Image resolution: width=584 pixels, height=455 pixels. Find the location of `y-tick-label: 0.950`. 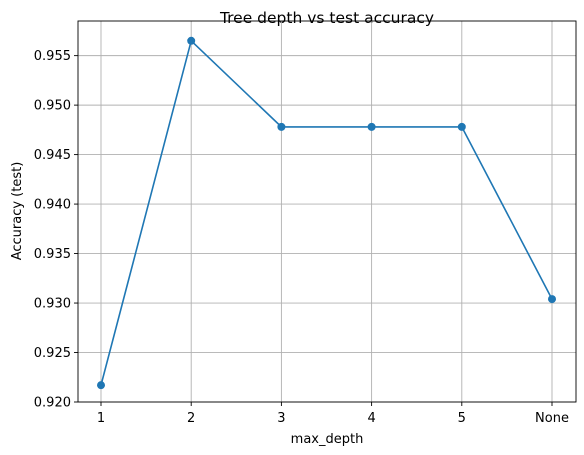

y-tick-label: 0.950 is located at coordinates (52, 106).